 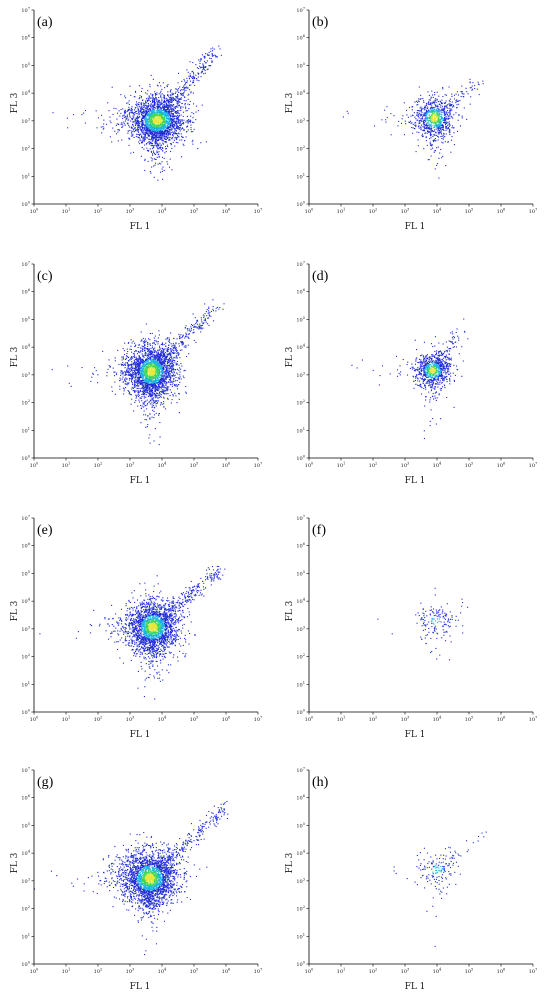 What do you see at coordinates (169, 111) in the screenshot?
I see `point-a-2033` at bounding box center [169, 111].